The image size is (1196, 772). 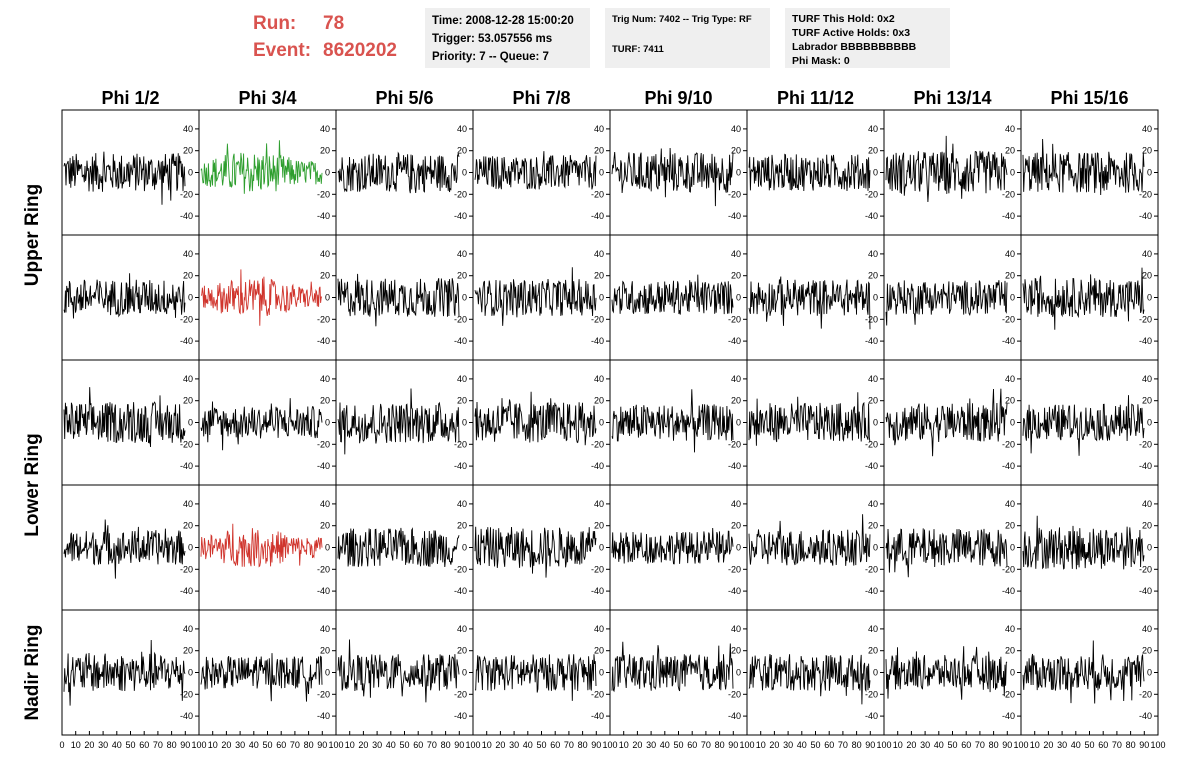 I want to click on x-tick-label: 90, so click(x=1144, y=745).